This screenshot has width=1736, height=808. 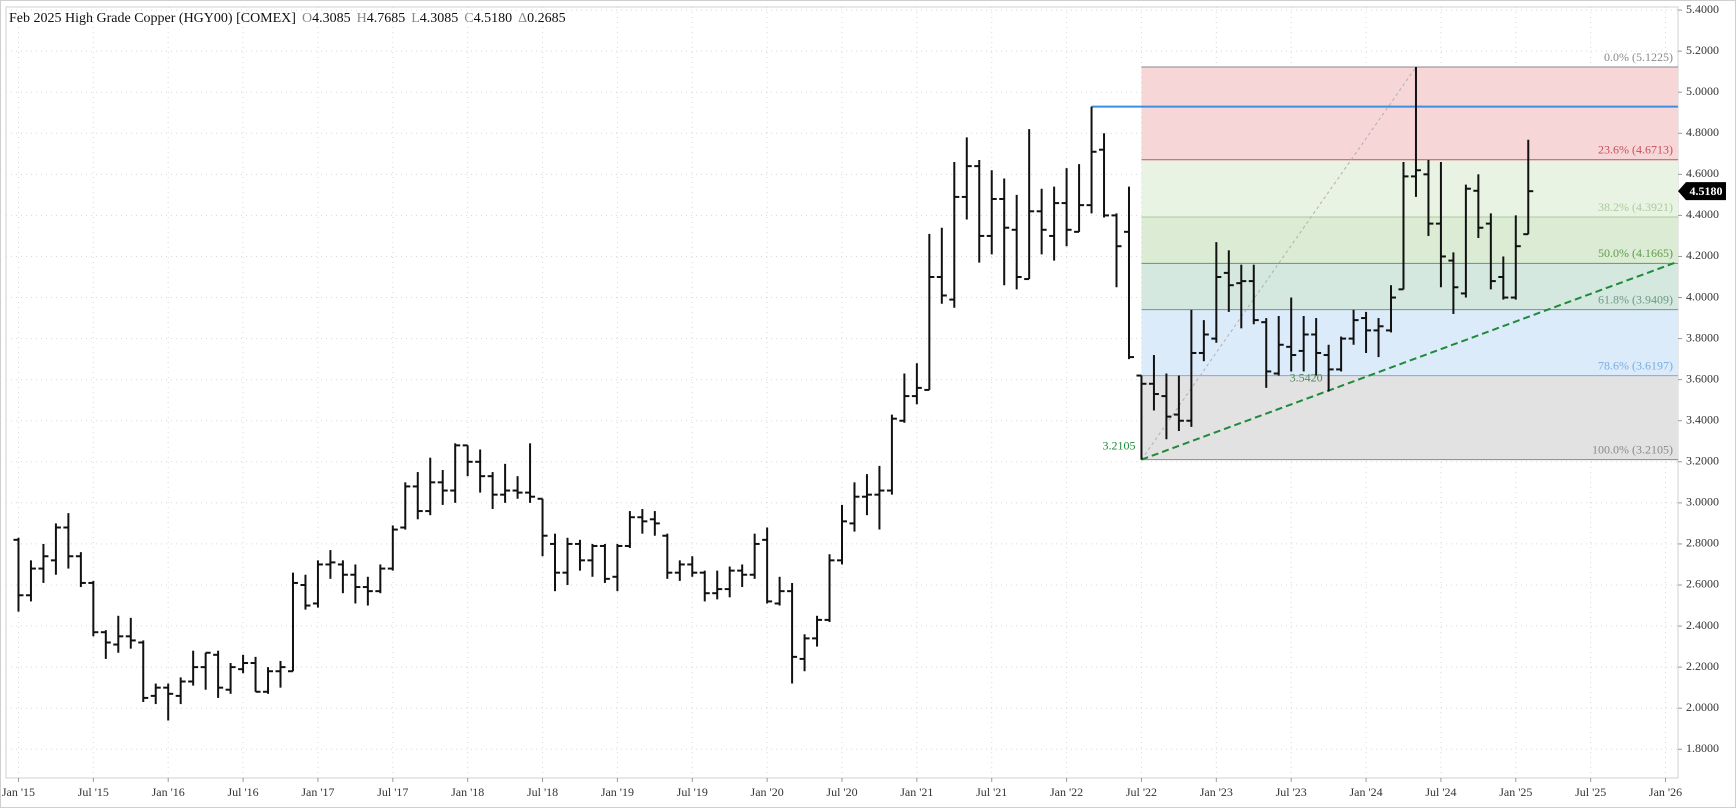 What do you see at coordinates (168, 792) in the screenshot?
I see `x-tick-label: Jan '16` at bounding box center [168, 792].